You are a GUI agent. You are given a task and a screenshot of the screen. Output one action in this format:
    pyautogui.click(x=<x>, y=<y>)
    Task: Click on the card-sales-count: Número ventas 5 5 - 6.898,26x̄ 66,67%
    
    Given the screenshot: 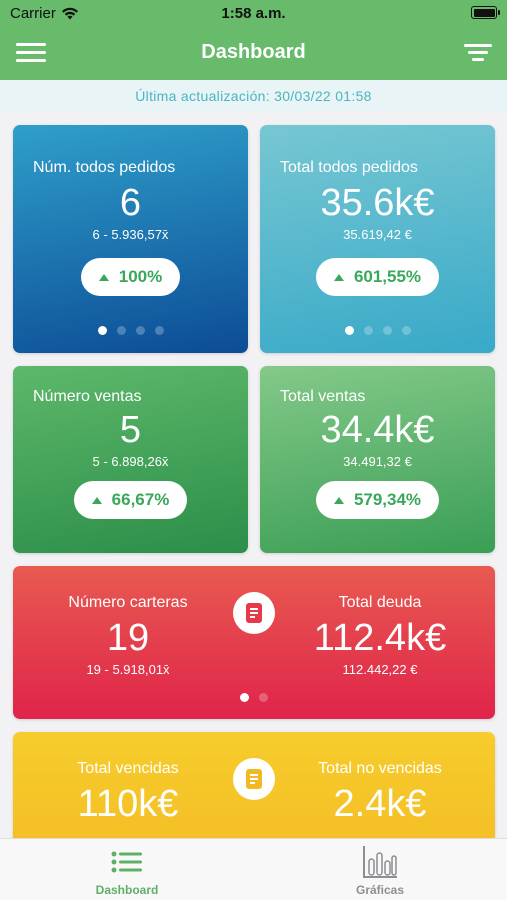 What is the action you would take?
    pyautogui.click(x=130, y=459)
    